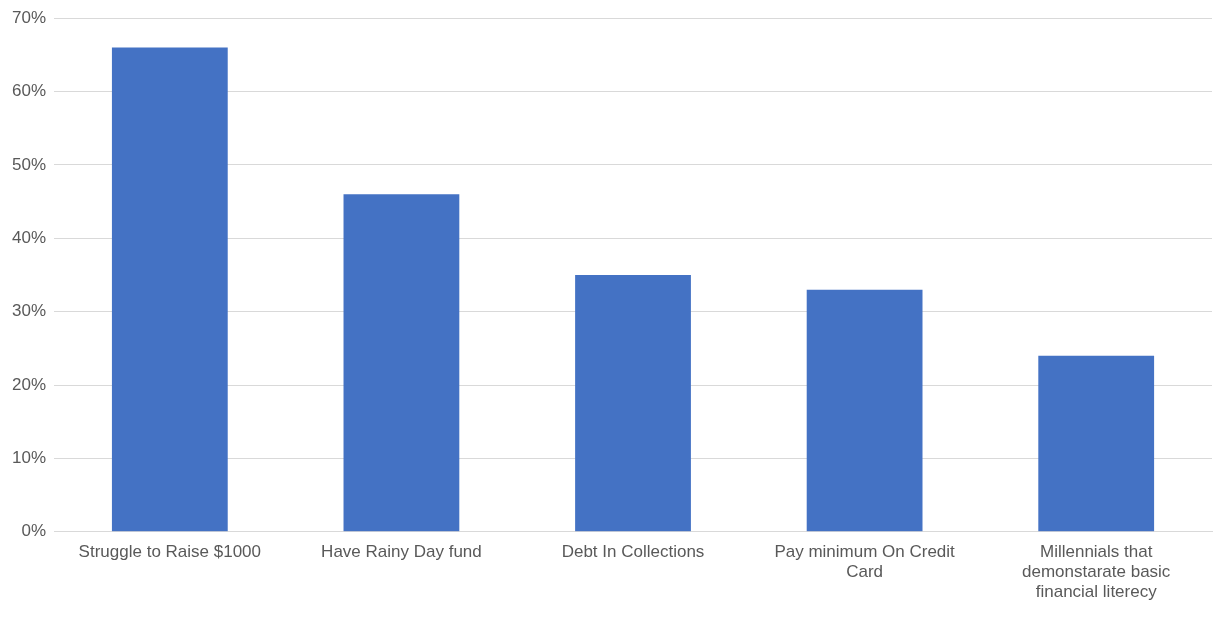 This screenshot has height=617, width=1220. What do you see at coordinates (34, 531) in the screenshot?
I see `y-tick-label: 0%` at bounding box center [34, 531].